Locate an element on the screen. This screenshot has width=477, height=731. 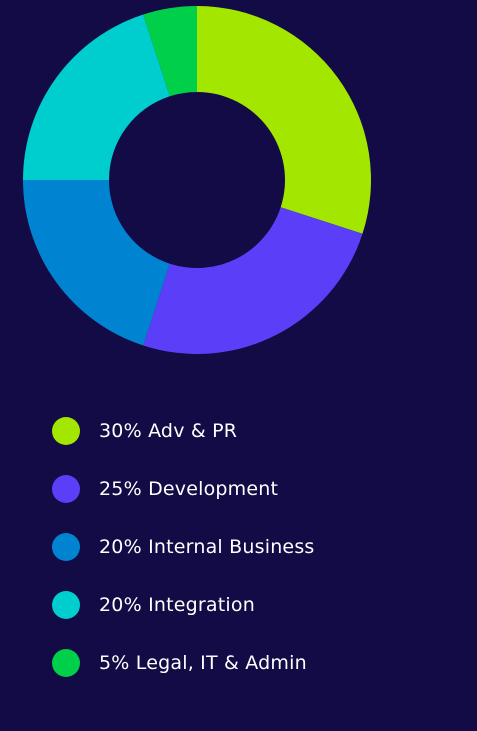
legend-item-internal-business: 20% Internal Business is located at coordinates (183, 547).